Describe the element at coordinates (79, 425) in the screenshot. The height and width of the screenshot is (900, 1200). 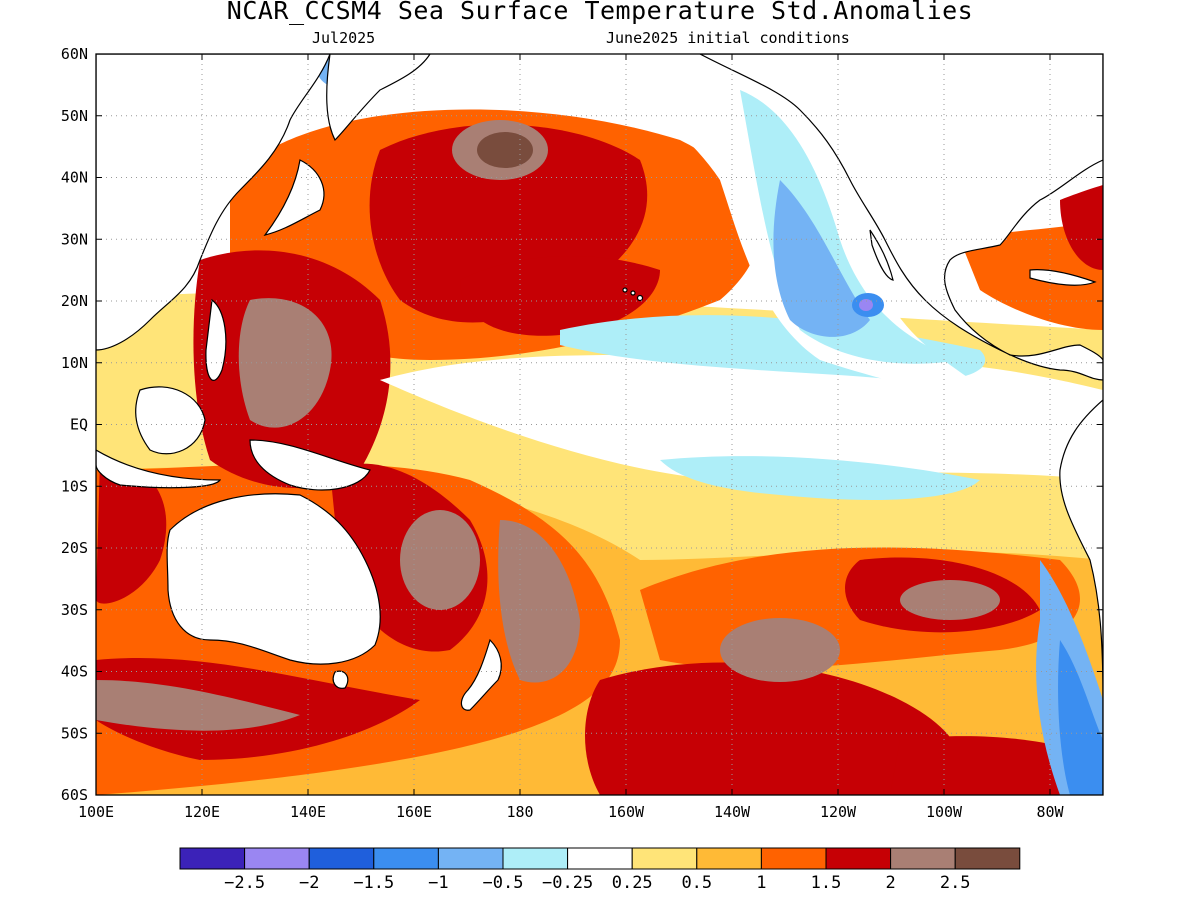
I see `lat-label: EQ` at that location.